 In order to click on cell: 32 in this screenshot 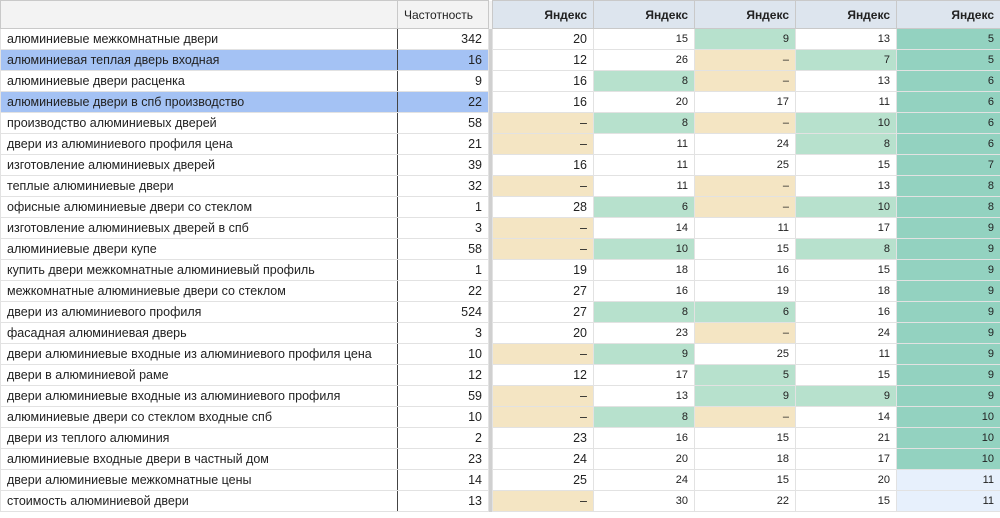, I will do `click(443, 186)`.